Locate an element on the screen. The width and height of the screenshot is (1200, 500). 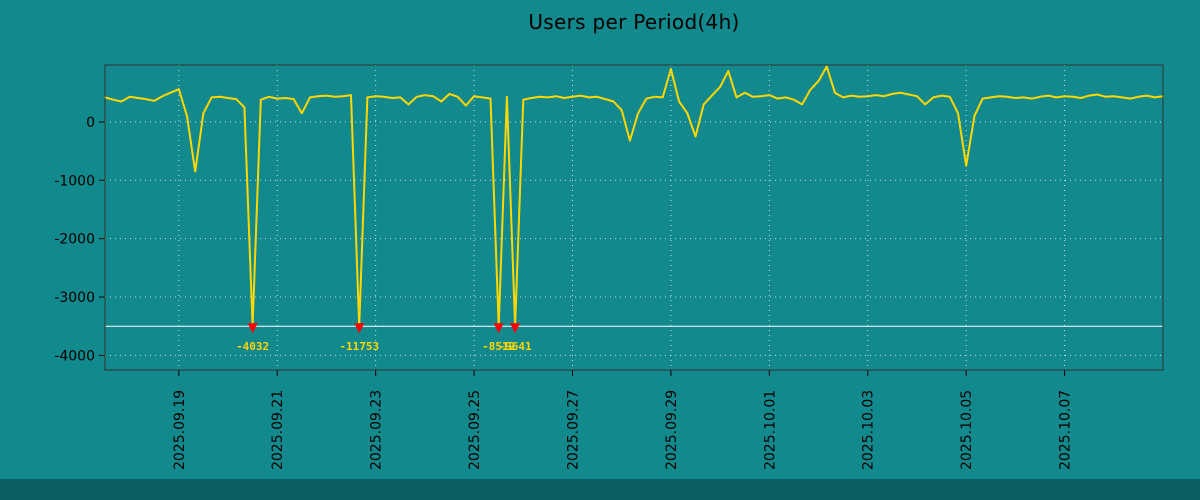
y-tick-label: -2000 is located at coordinates (74, 240).